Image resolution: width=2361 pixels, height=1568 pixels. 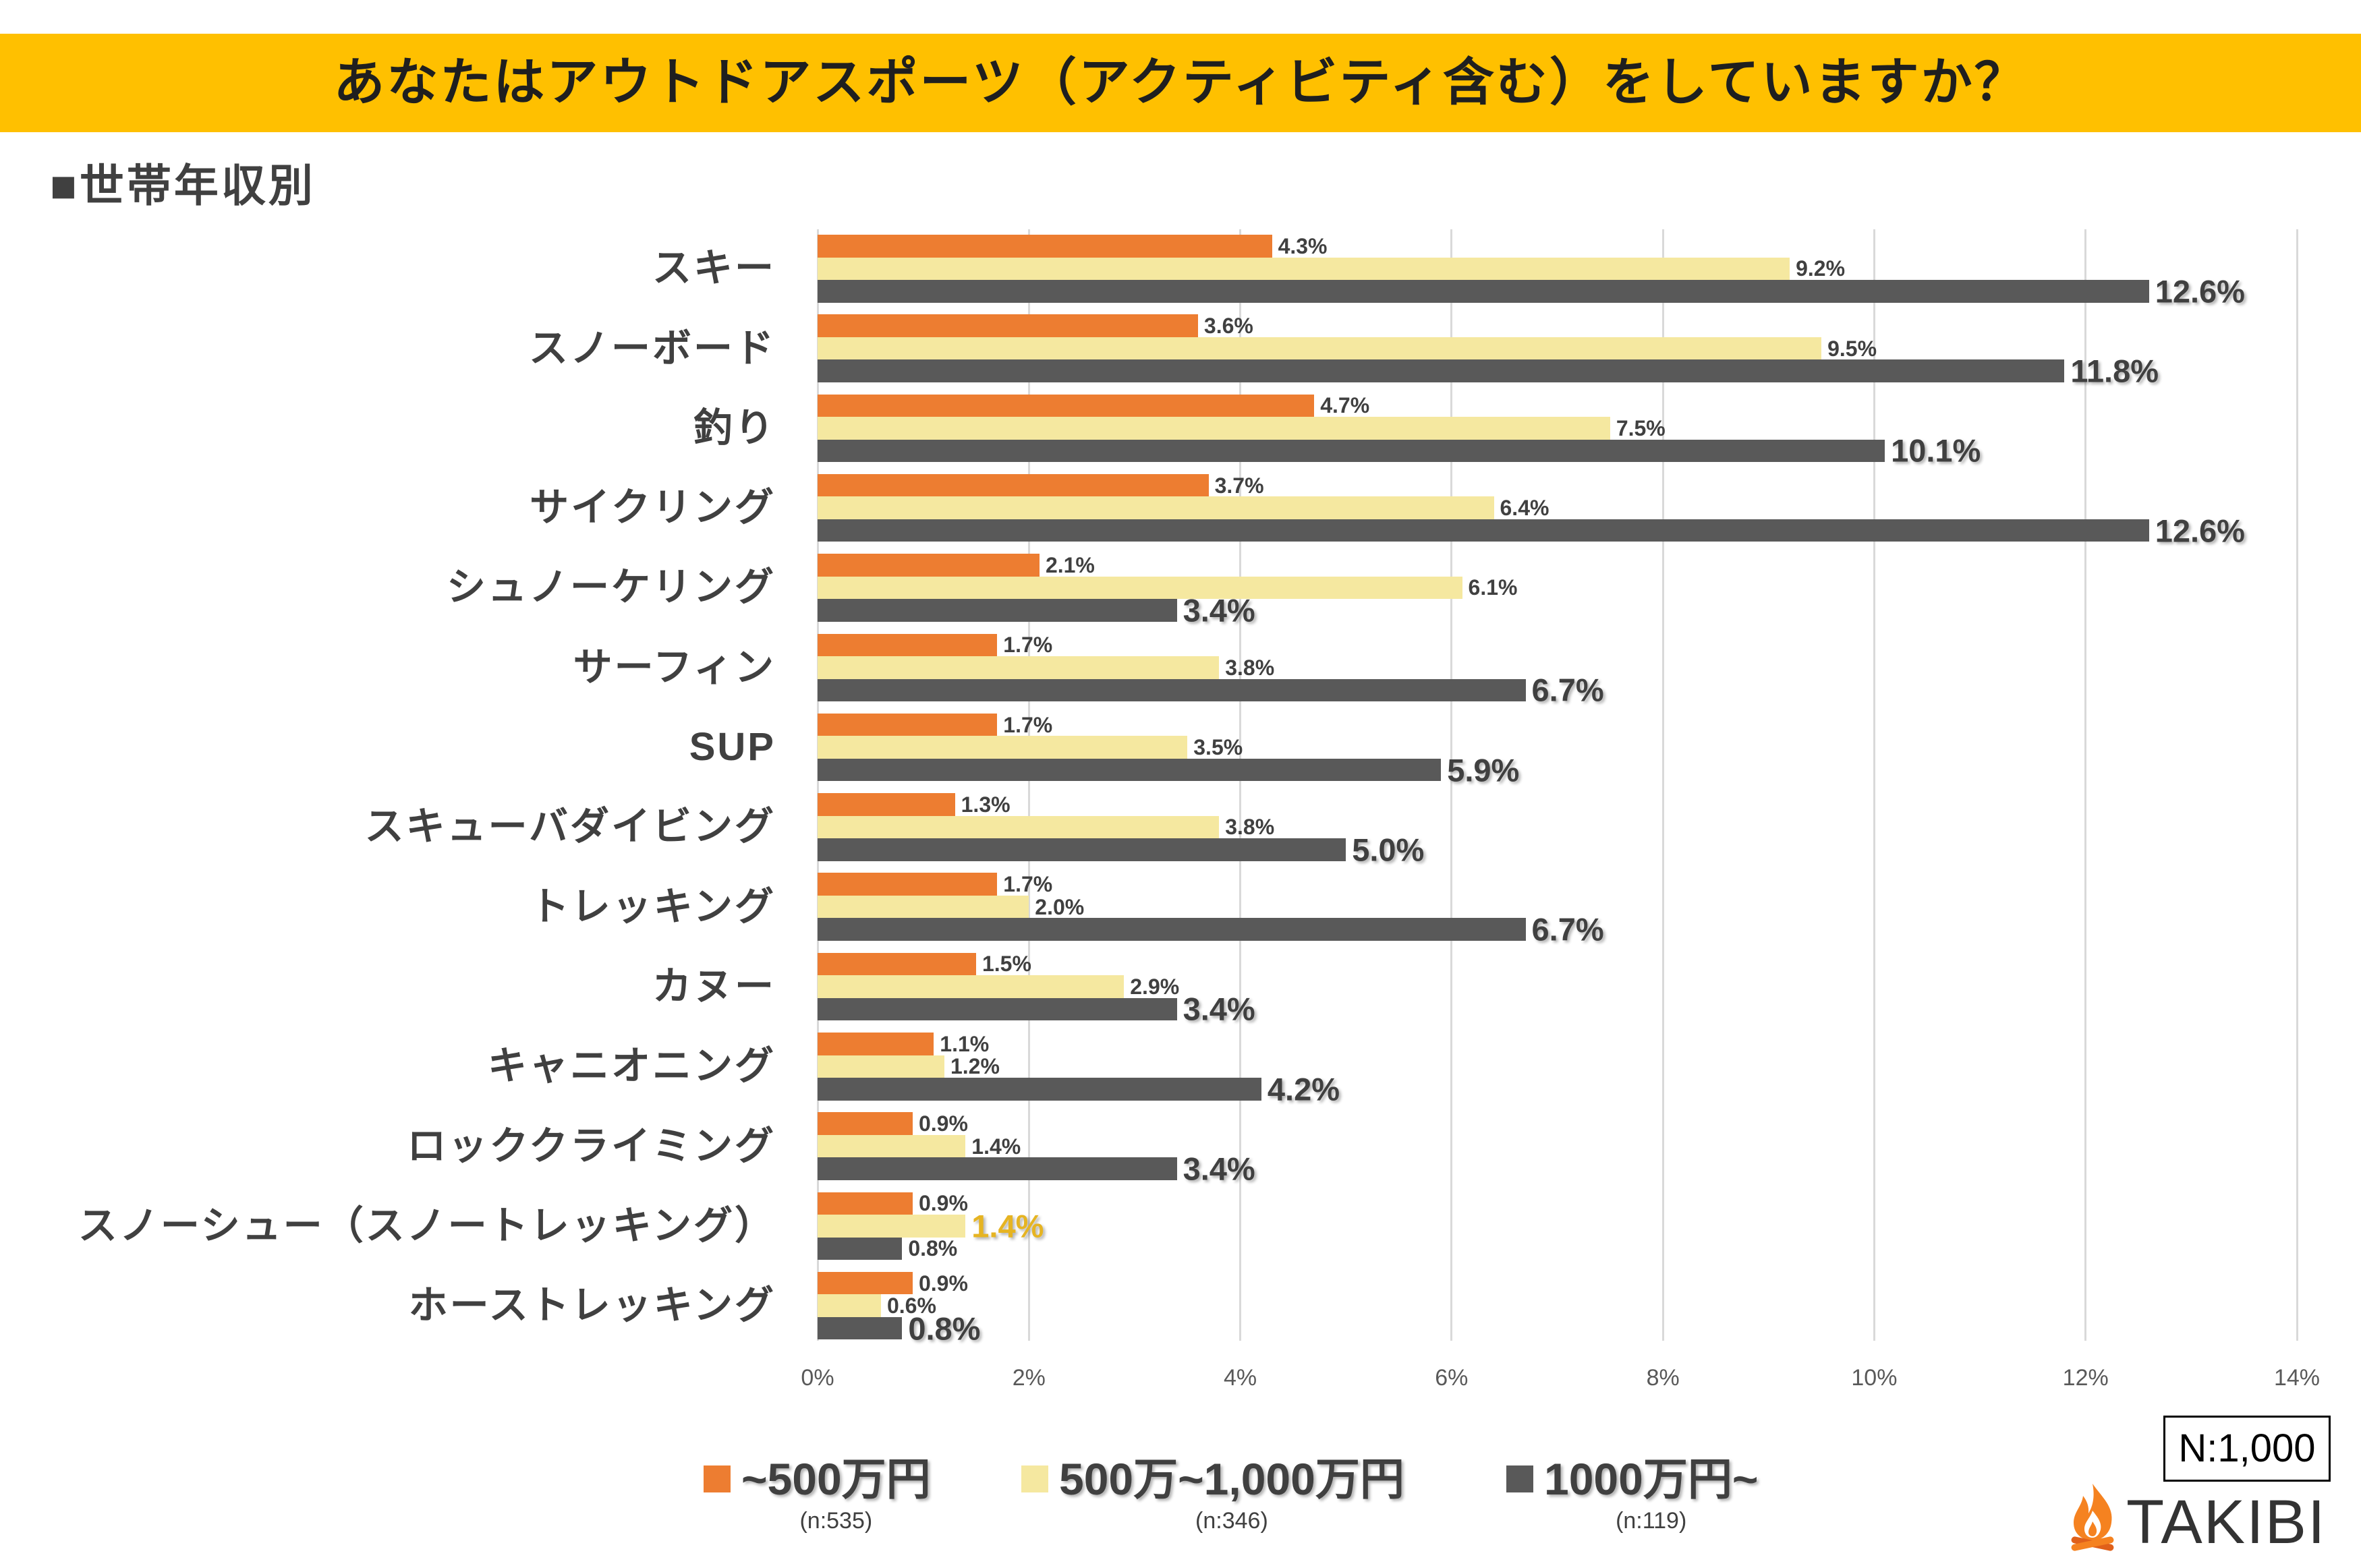 I want to click on data-label-series-1: 1.1%, so click(x=965, y=1043).